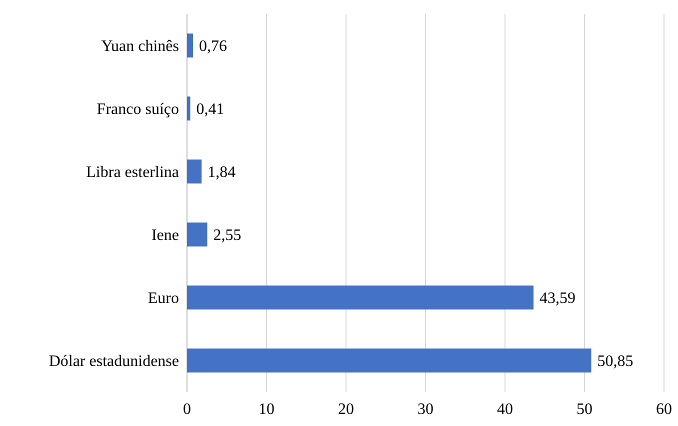  What do you see at coordinates (140, 47) in the screenshot?
I see `y-tick-label: Yuan chinês` at bounding box center [140, 47].